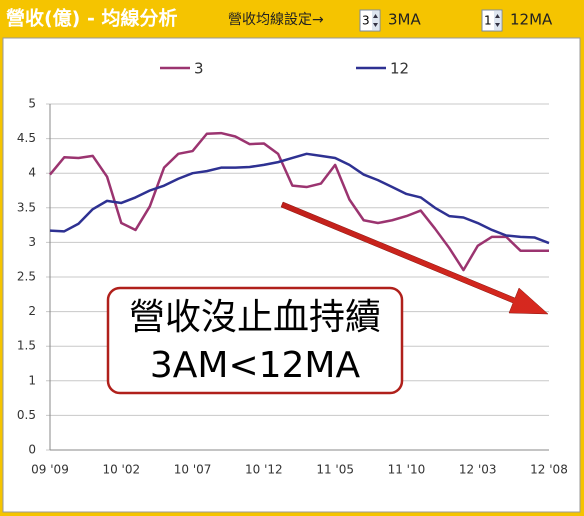  I want to click on y-tick-label: 3.5, so click(26, 207).